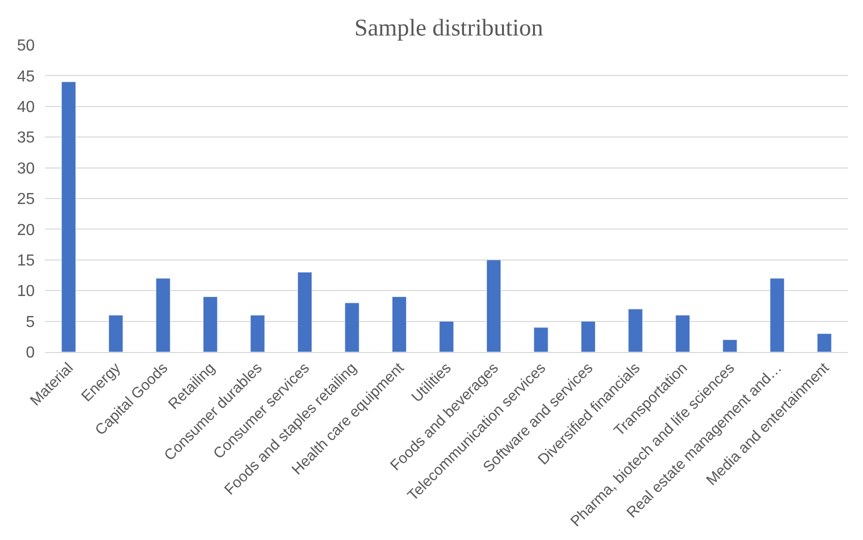 The height and width of the screenshot is (540, 863). What do you see at coordinates (26, 230) in the screenshot?
I see `y-tick-label: 20` at bounding box center [26, 230].